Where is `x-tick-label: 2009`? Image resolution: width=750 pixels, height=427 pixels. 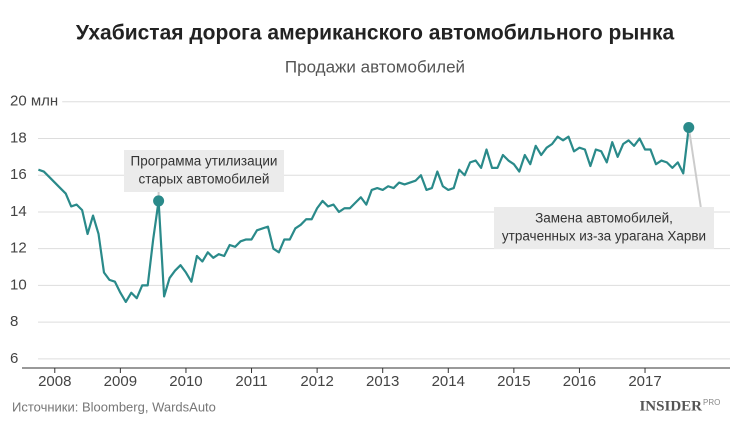
x-tick-label: 2009 is located at coordinates (120, 381).